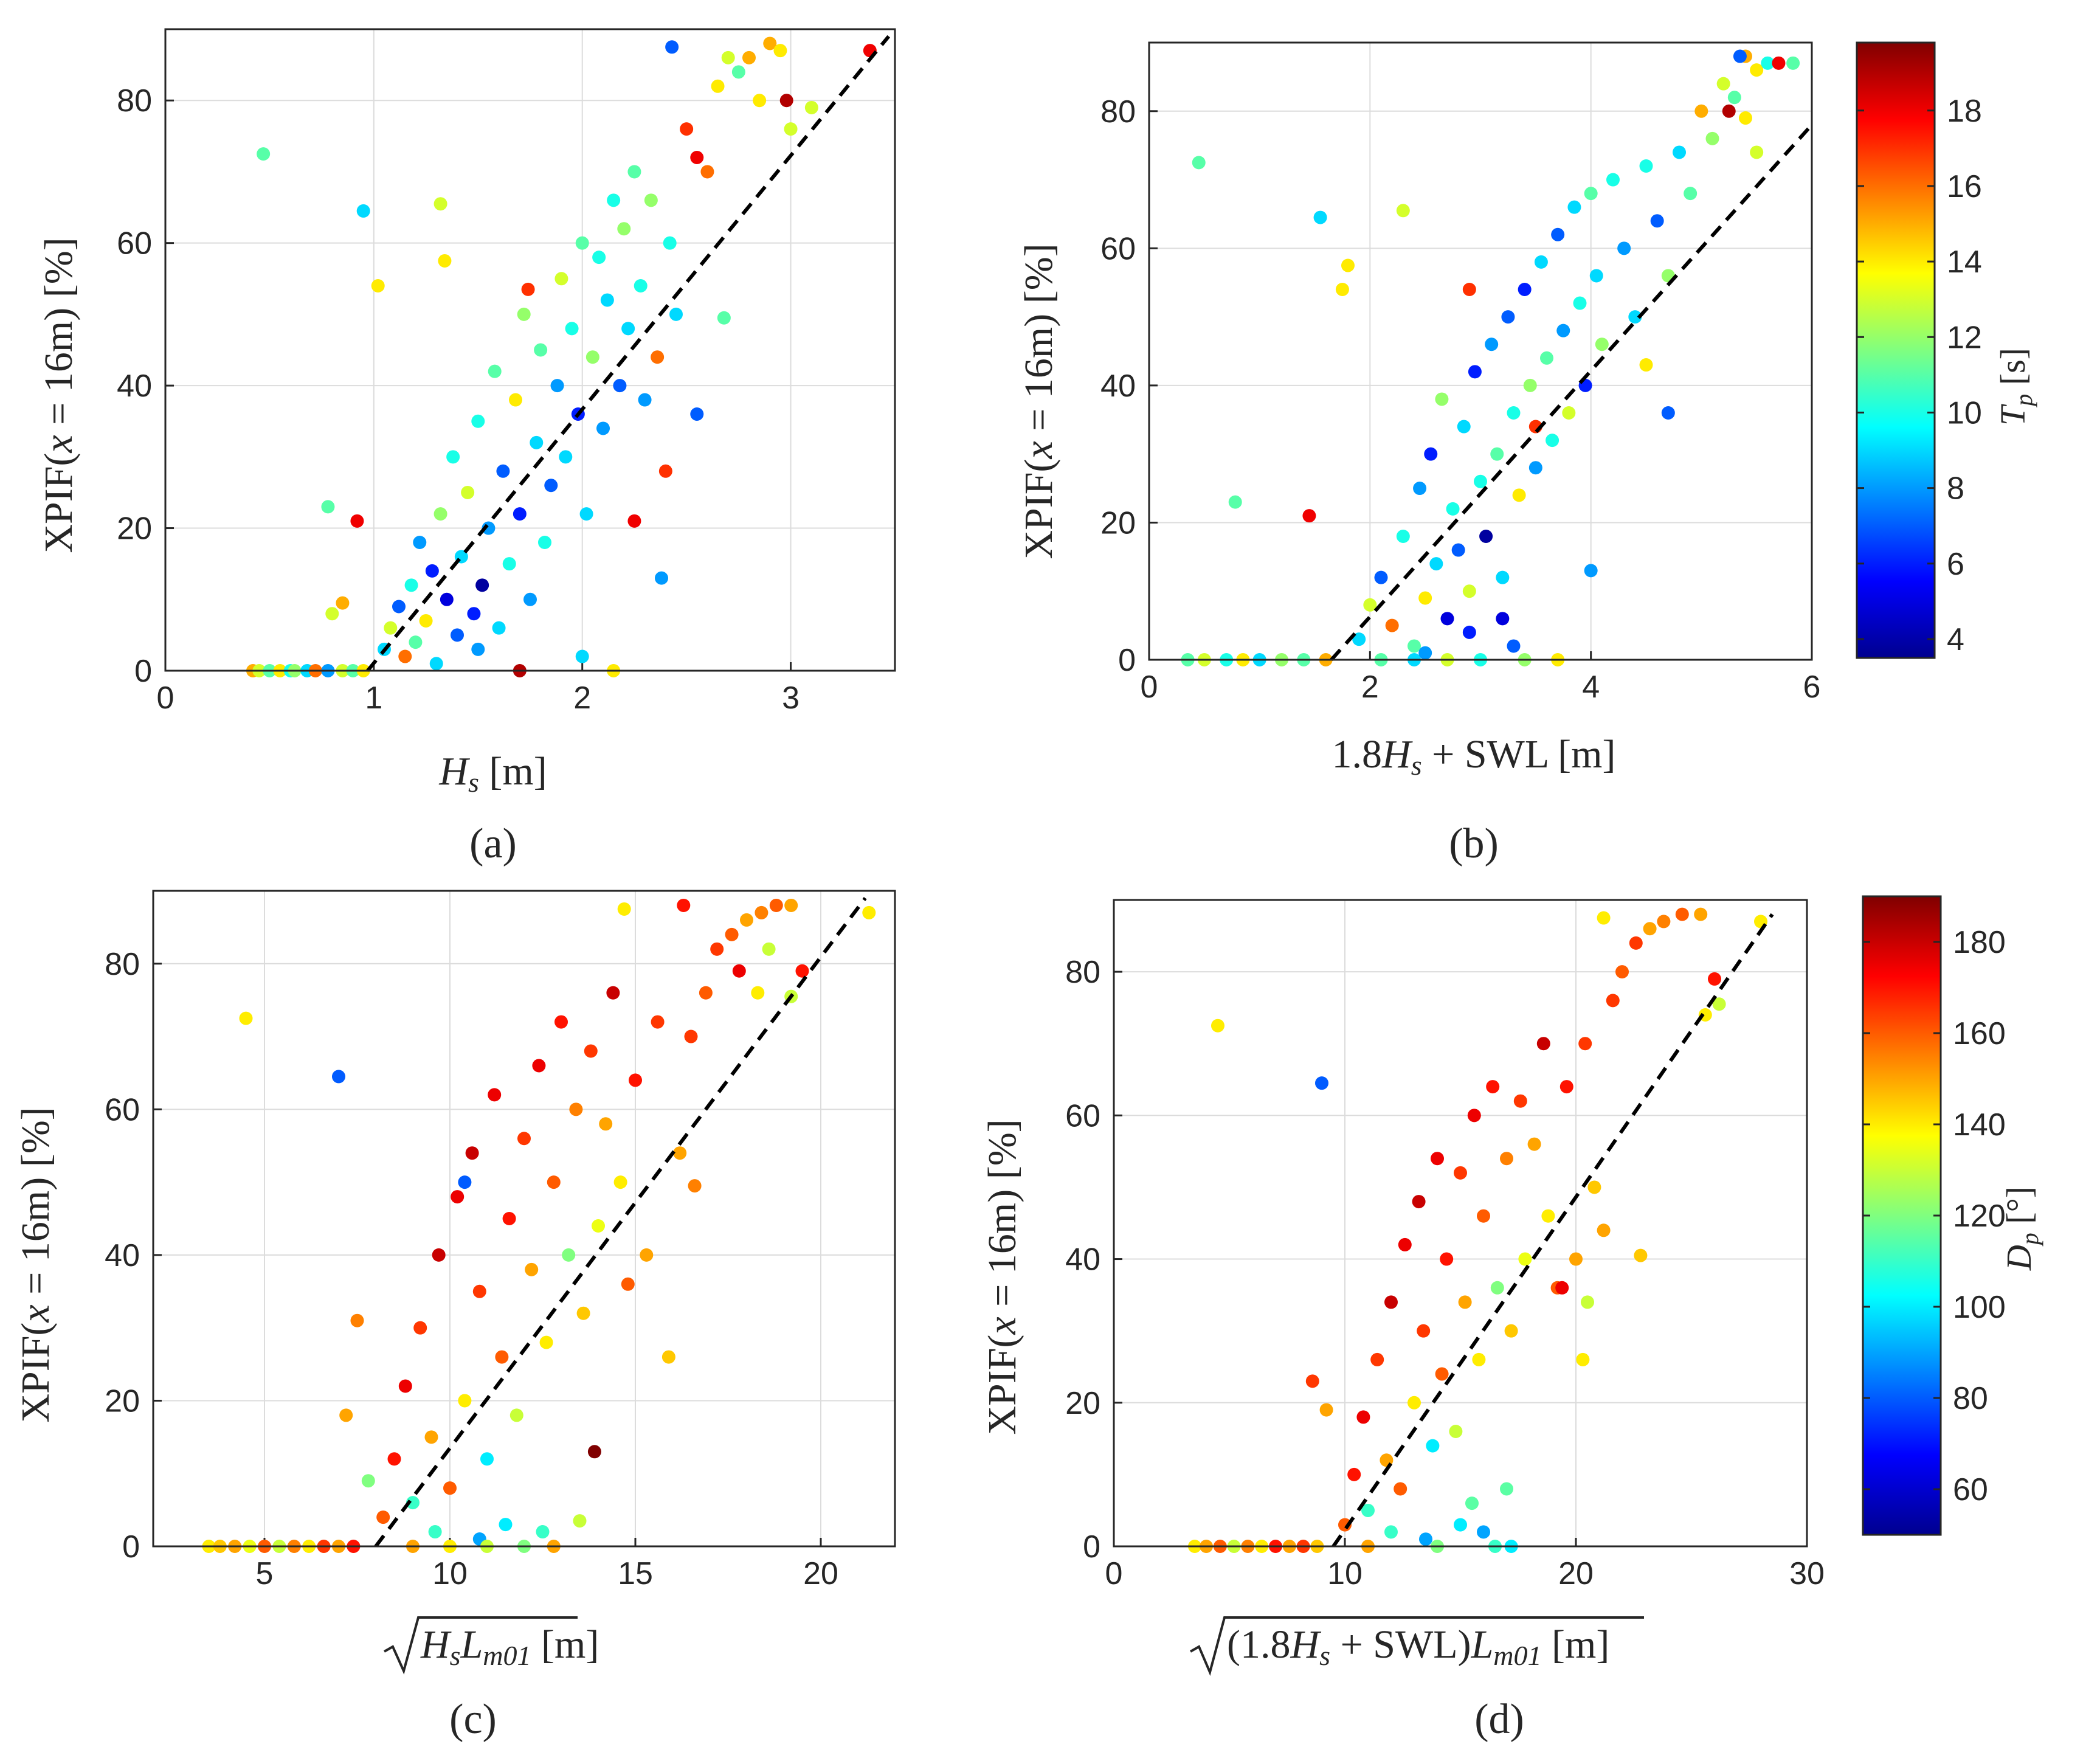  Describe the element at coordinates (524, 1219) in the screenshot. I see `axes-frame` at that location.